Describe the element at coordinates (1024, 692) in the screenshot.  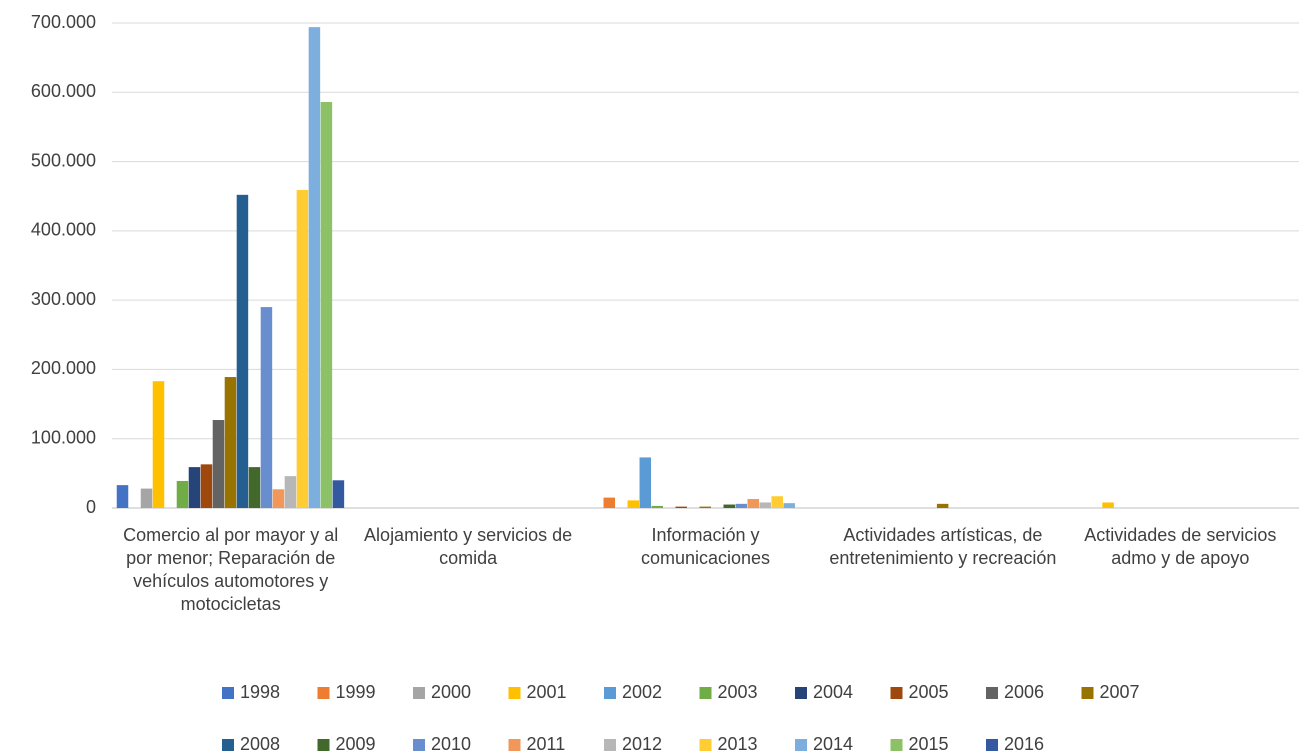
I see `legend-label: 2006` at that location.